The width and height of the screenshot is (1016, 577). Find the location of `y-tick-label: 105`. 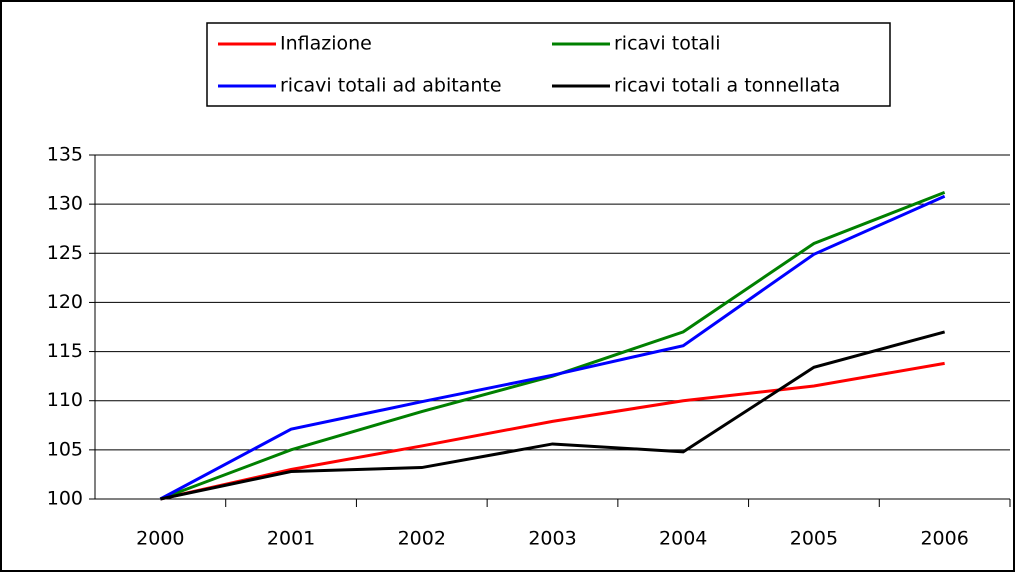

y-tick-label: 105 is located at coordinates (65, 449).